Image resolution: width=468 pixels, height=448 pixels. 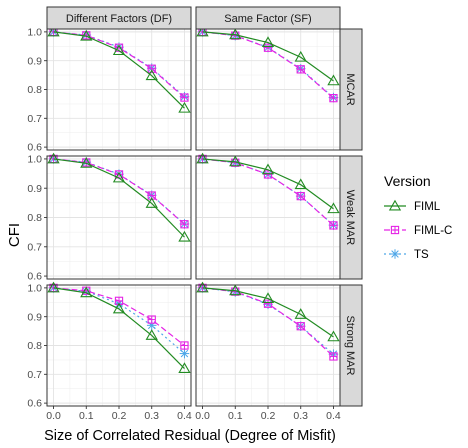 I want to click on legend-label: TS, so click(x=421, y=255).